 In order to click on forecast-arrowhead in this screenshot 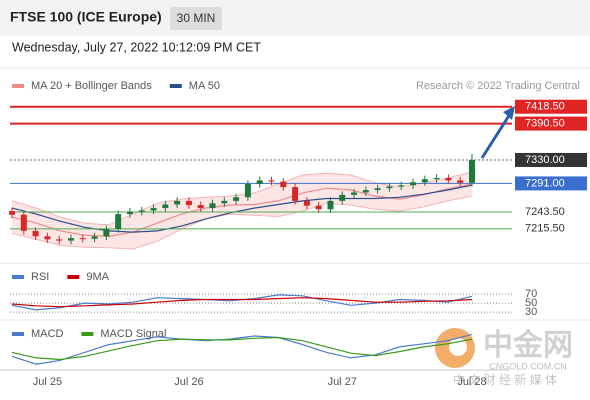, I will do `click(509, 113)`.